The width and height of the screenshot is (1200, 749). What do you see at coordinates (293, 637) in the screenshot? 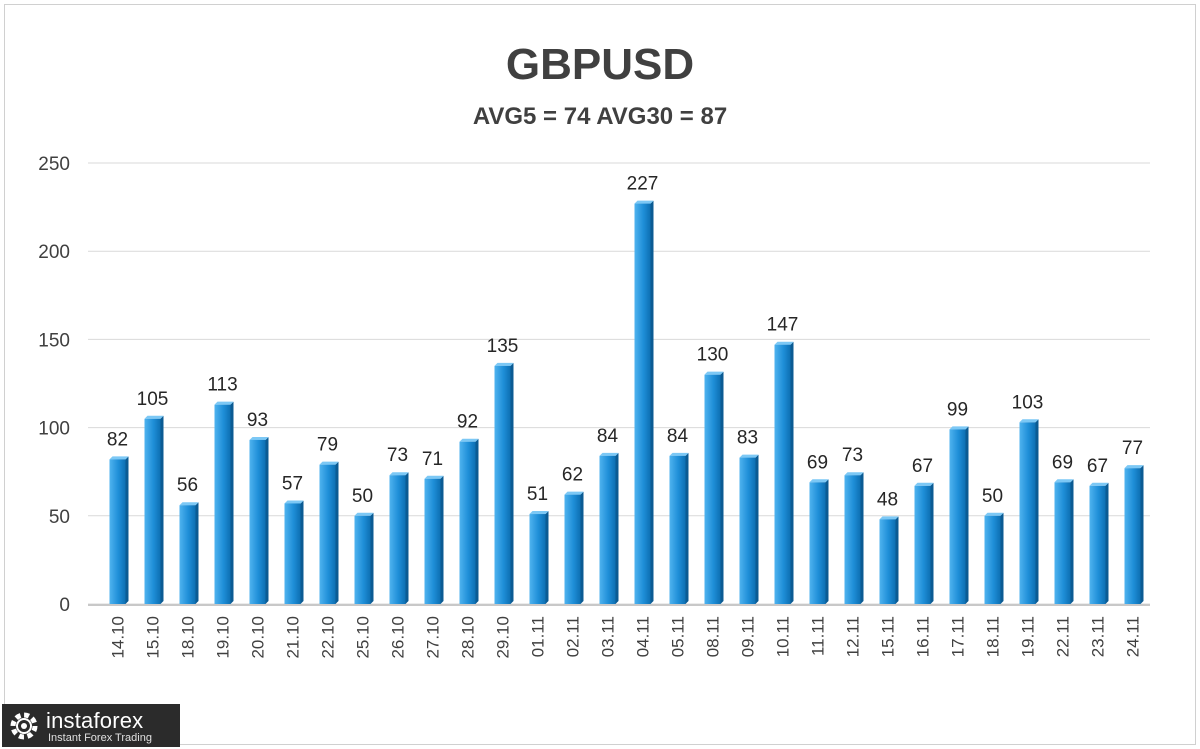
I see `x-tick-label: 21.10` at bounding box center [293, 637].